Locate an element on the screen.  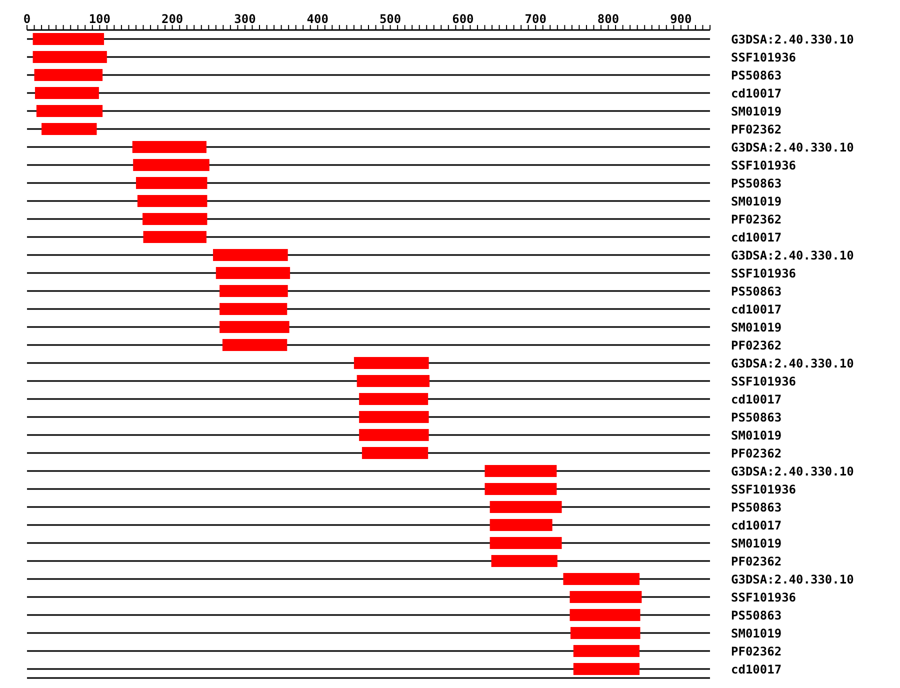
x-tick-label: 0 is located at coordinates (27, 19).